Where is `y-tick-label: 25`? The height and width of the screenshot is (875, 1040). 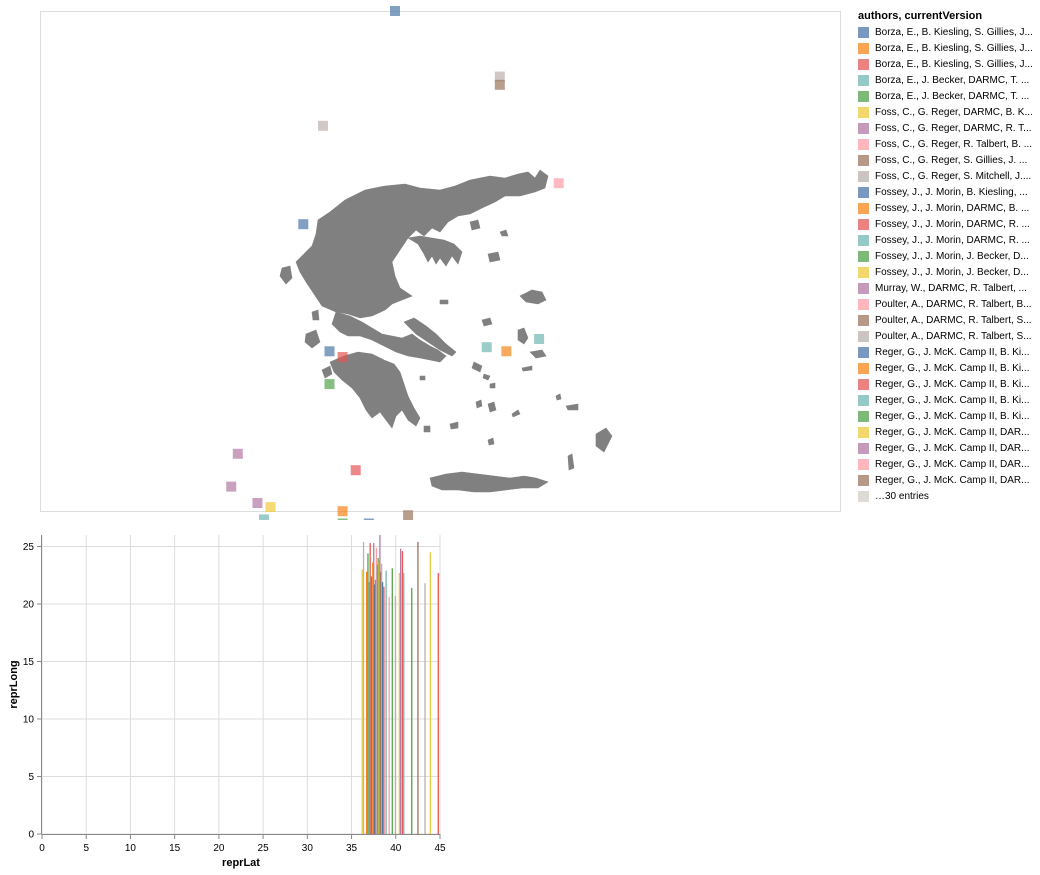 y-tick-label: 25 is located at coordinates (29, 547).